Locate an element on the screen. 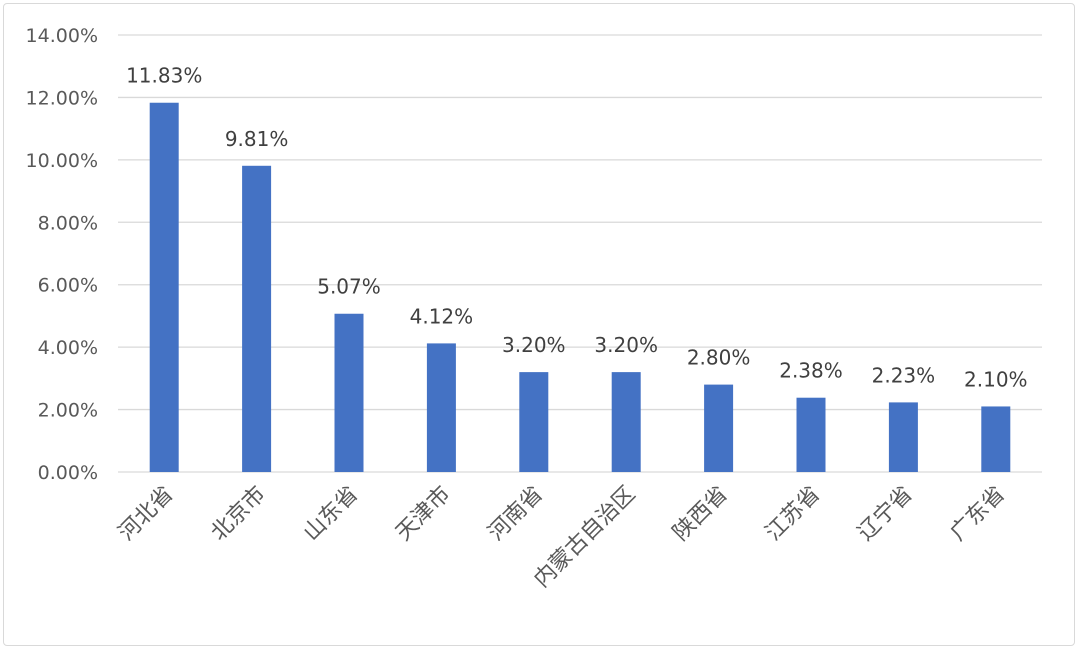 The height and width of the screenshot is (651, 1080). category-label: 北京市 is located at coordinates (238, 514).